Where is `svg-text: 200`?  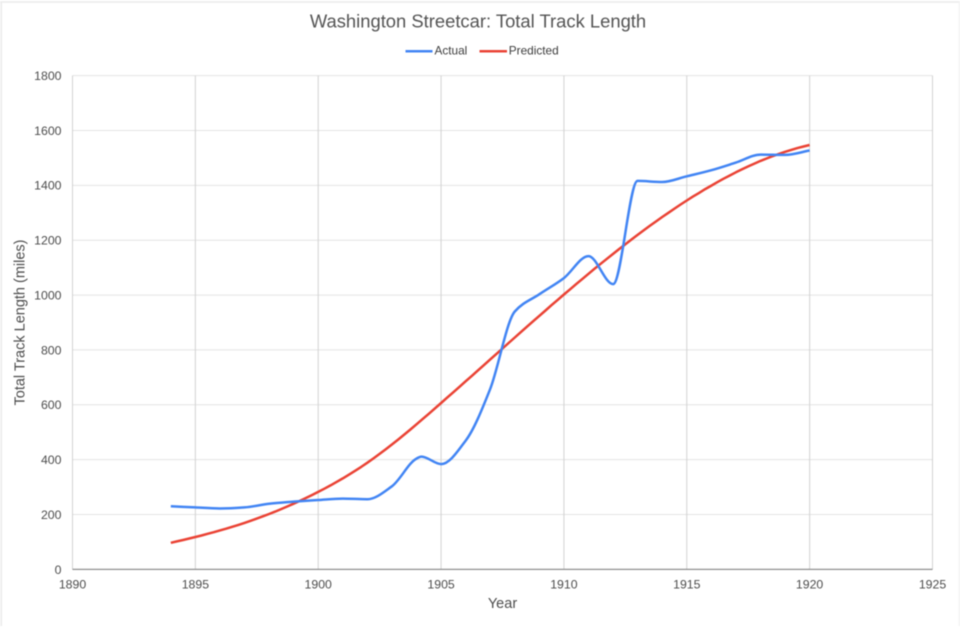 svg-text: 200 is located at coordinates (51, 515).